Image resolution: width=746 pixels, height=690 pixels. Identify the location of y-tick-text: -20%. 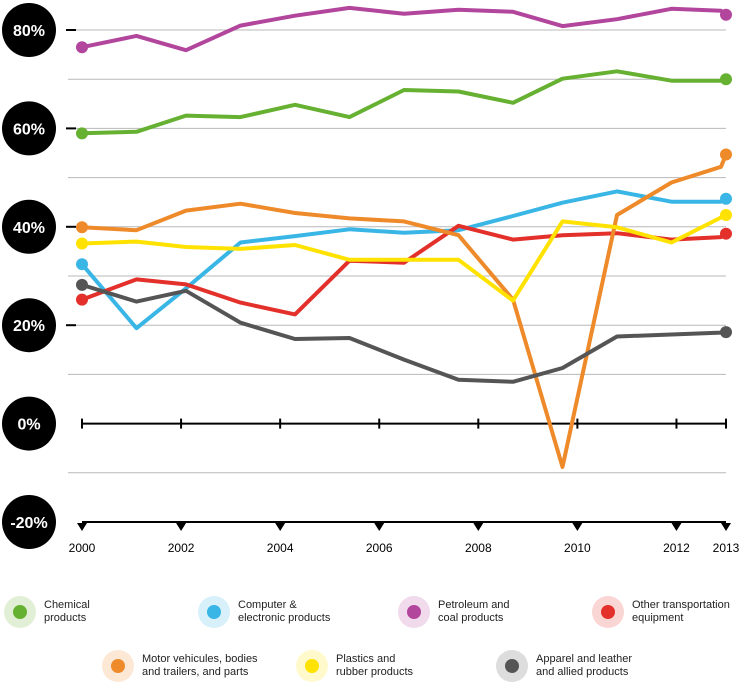
(28, 523).